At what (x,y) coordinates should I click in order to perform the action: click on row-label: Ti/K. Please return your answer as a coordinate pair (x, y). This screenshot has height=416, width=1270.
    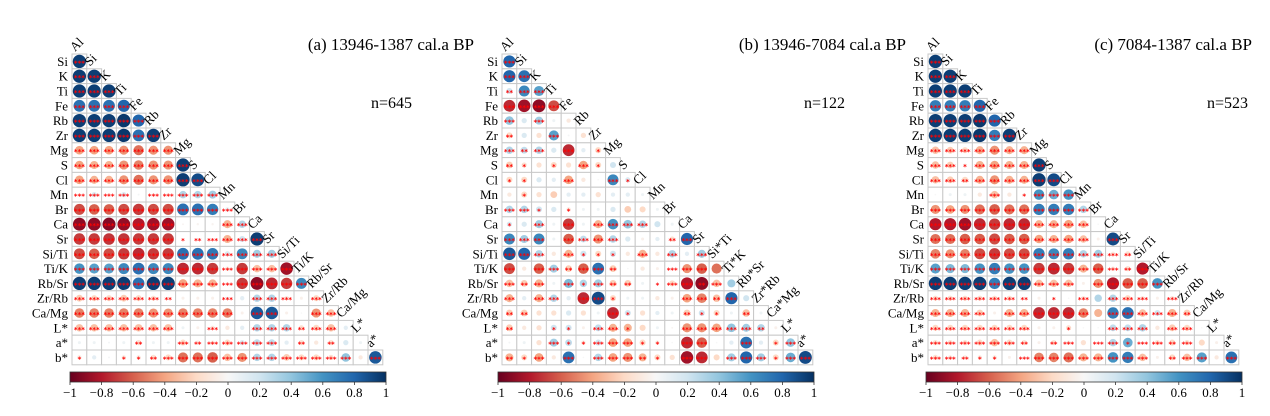
    Looking at the image, I should click on (56, 268).